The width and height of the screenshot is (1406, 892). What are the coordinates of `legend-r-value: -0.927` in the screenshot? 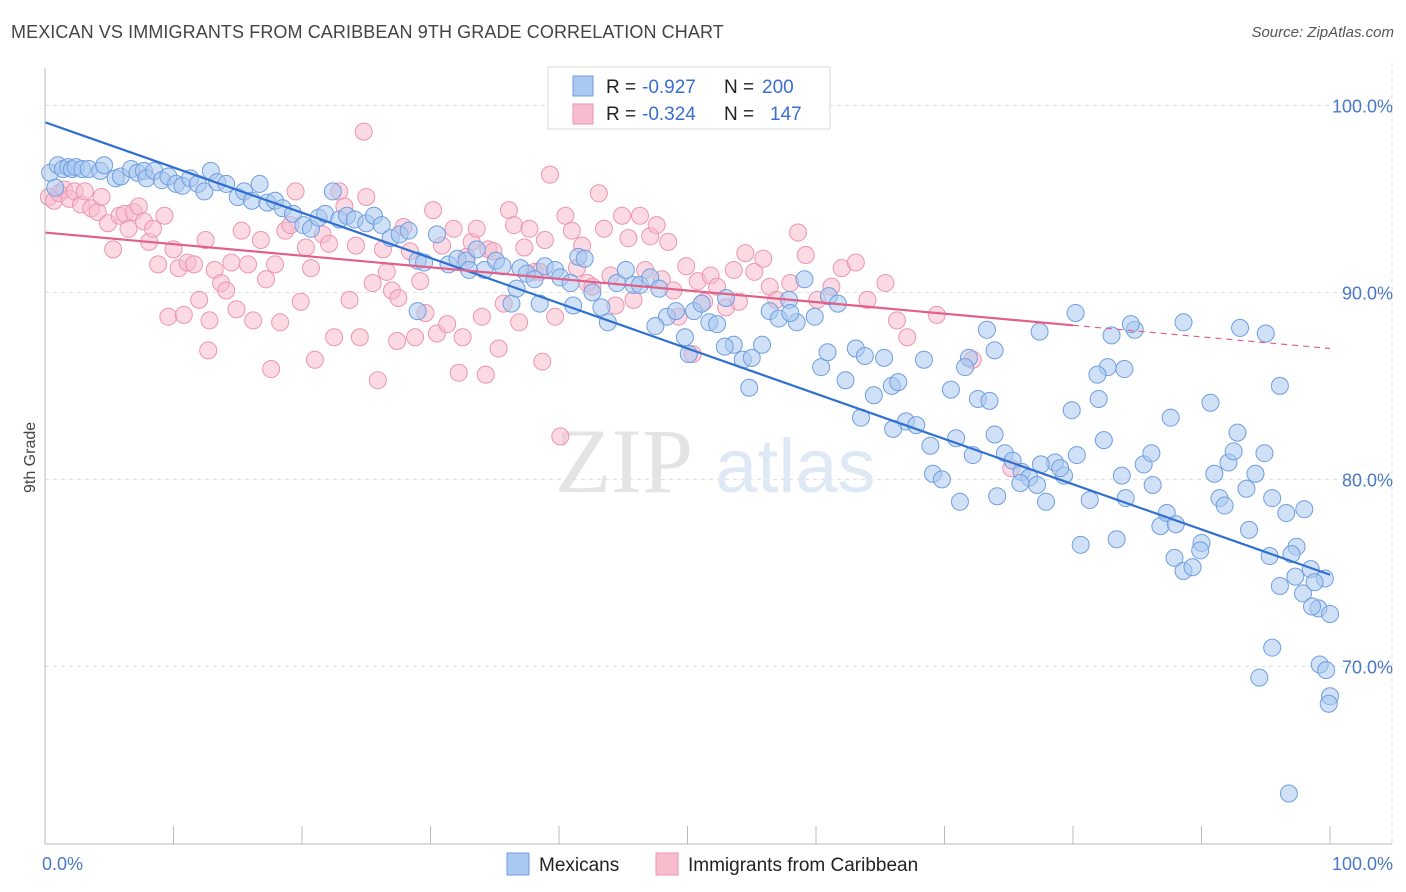 It's located at (669, 87).